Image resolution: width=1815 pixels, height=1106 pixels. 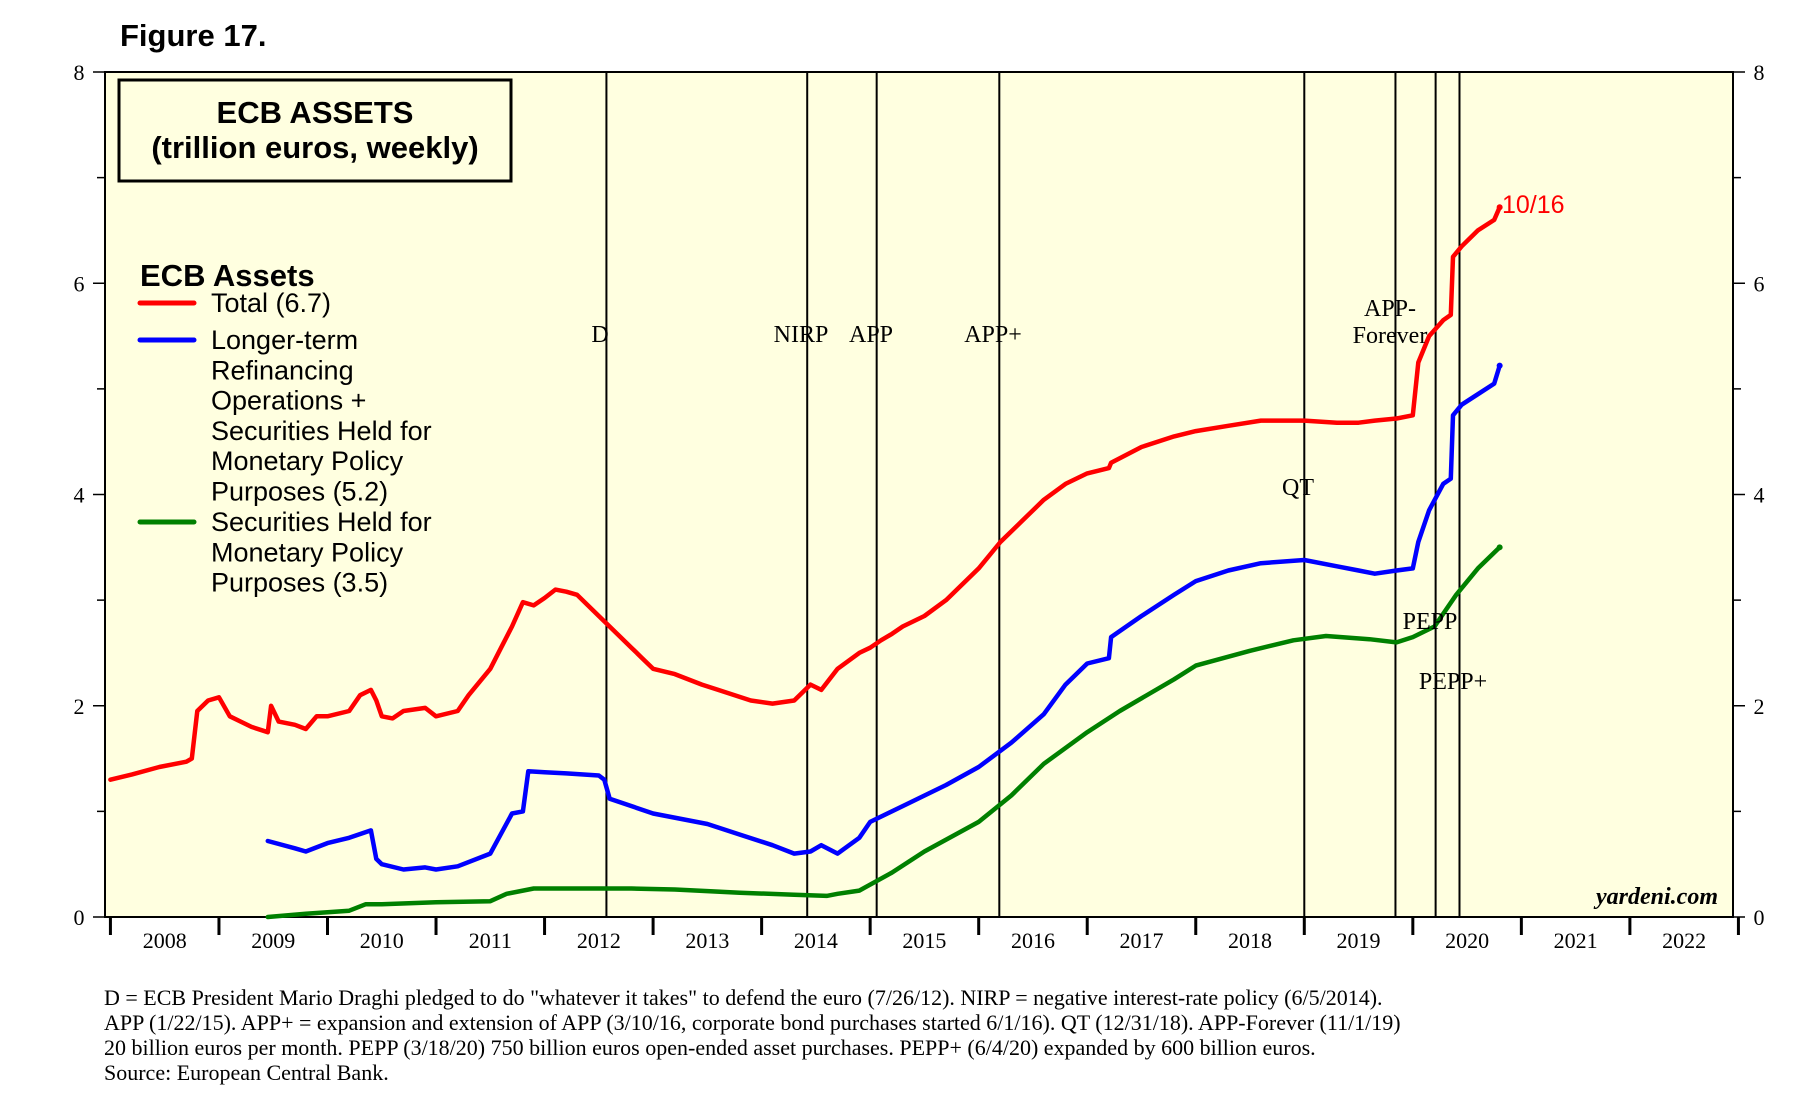 I want to click on x-tick-label: 2016, so click(x=1033, y=940).